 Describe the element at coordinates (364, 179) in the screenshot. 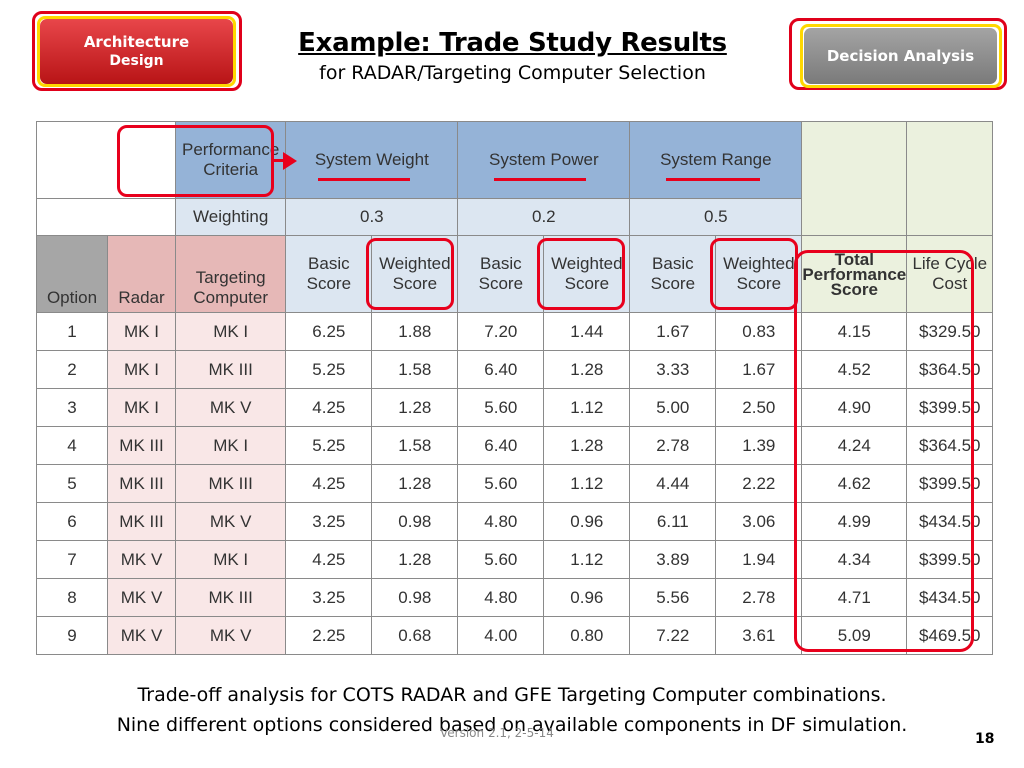

I see `system-weight-underline` at that location.